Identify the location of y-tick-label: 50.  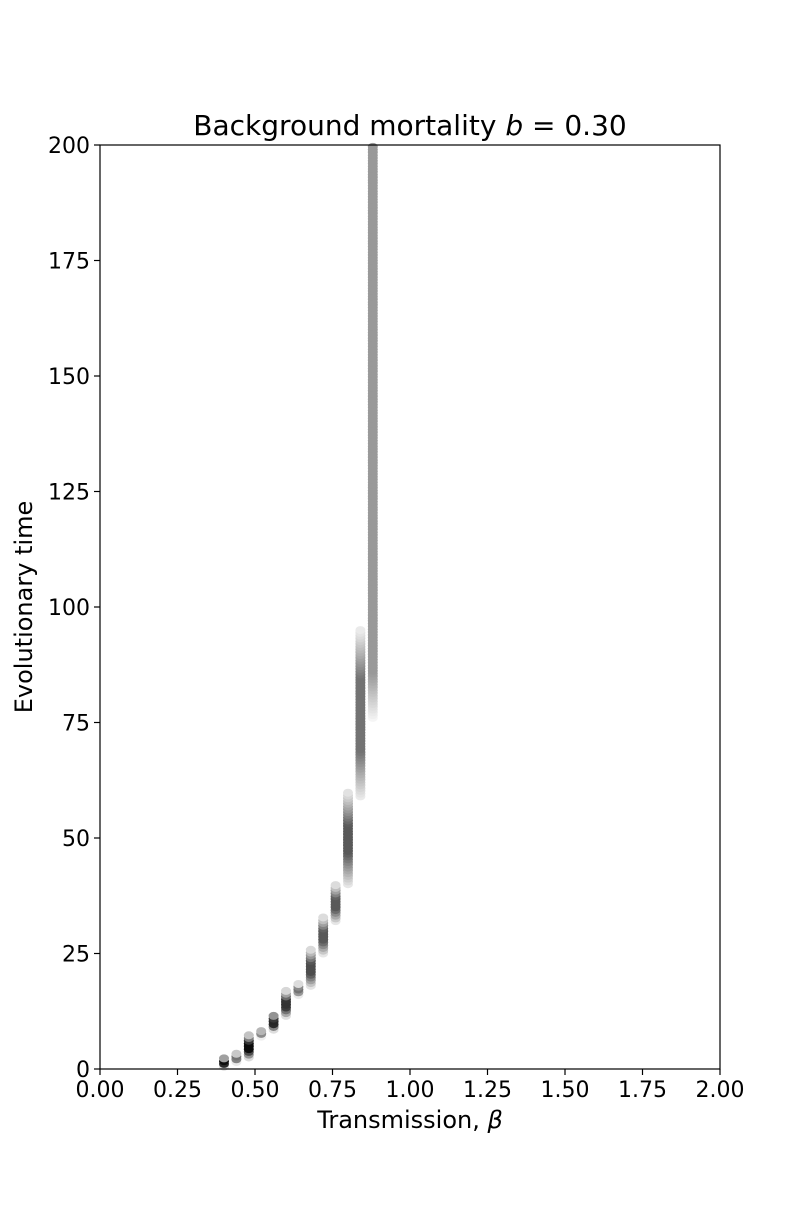
(76, 839).